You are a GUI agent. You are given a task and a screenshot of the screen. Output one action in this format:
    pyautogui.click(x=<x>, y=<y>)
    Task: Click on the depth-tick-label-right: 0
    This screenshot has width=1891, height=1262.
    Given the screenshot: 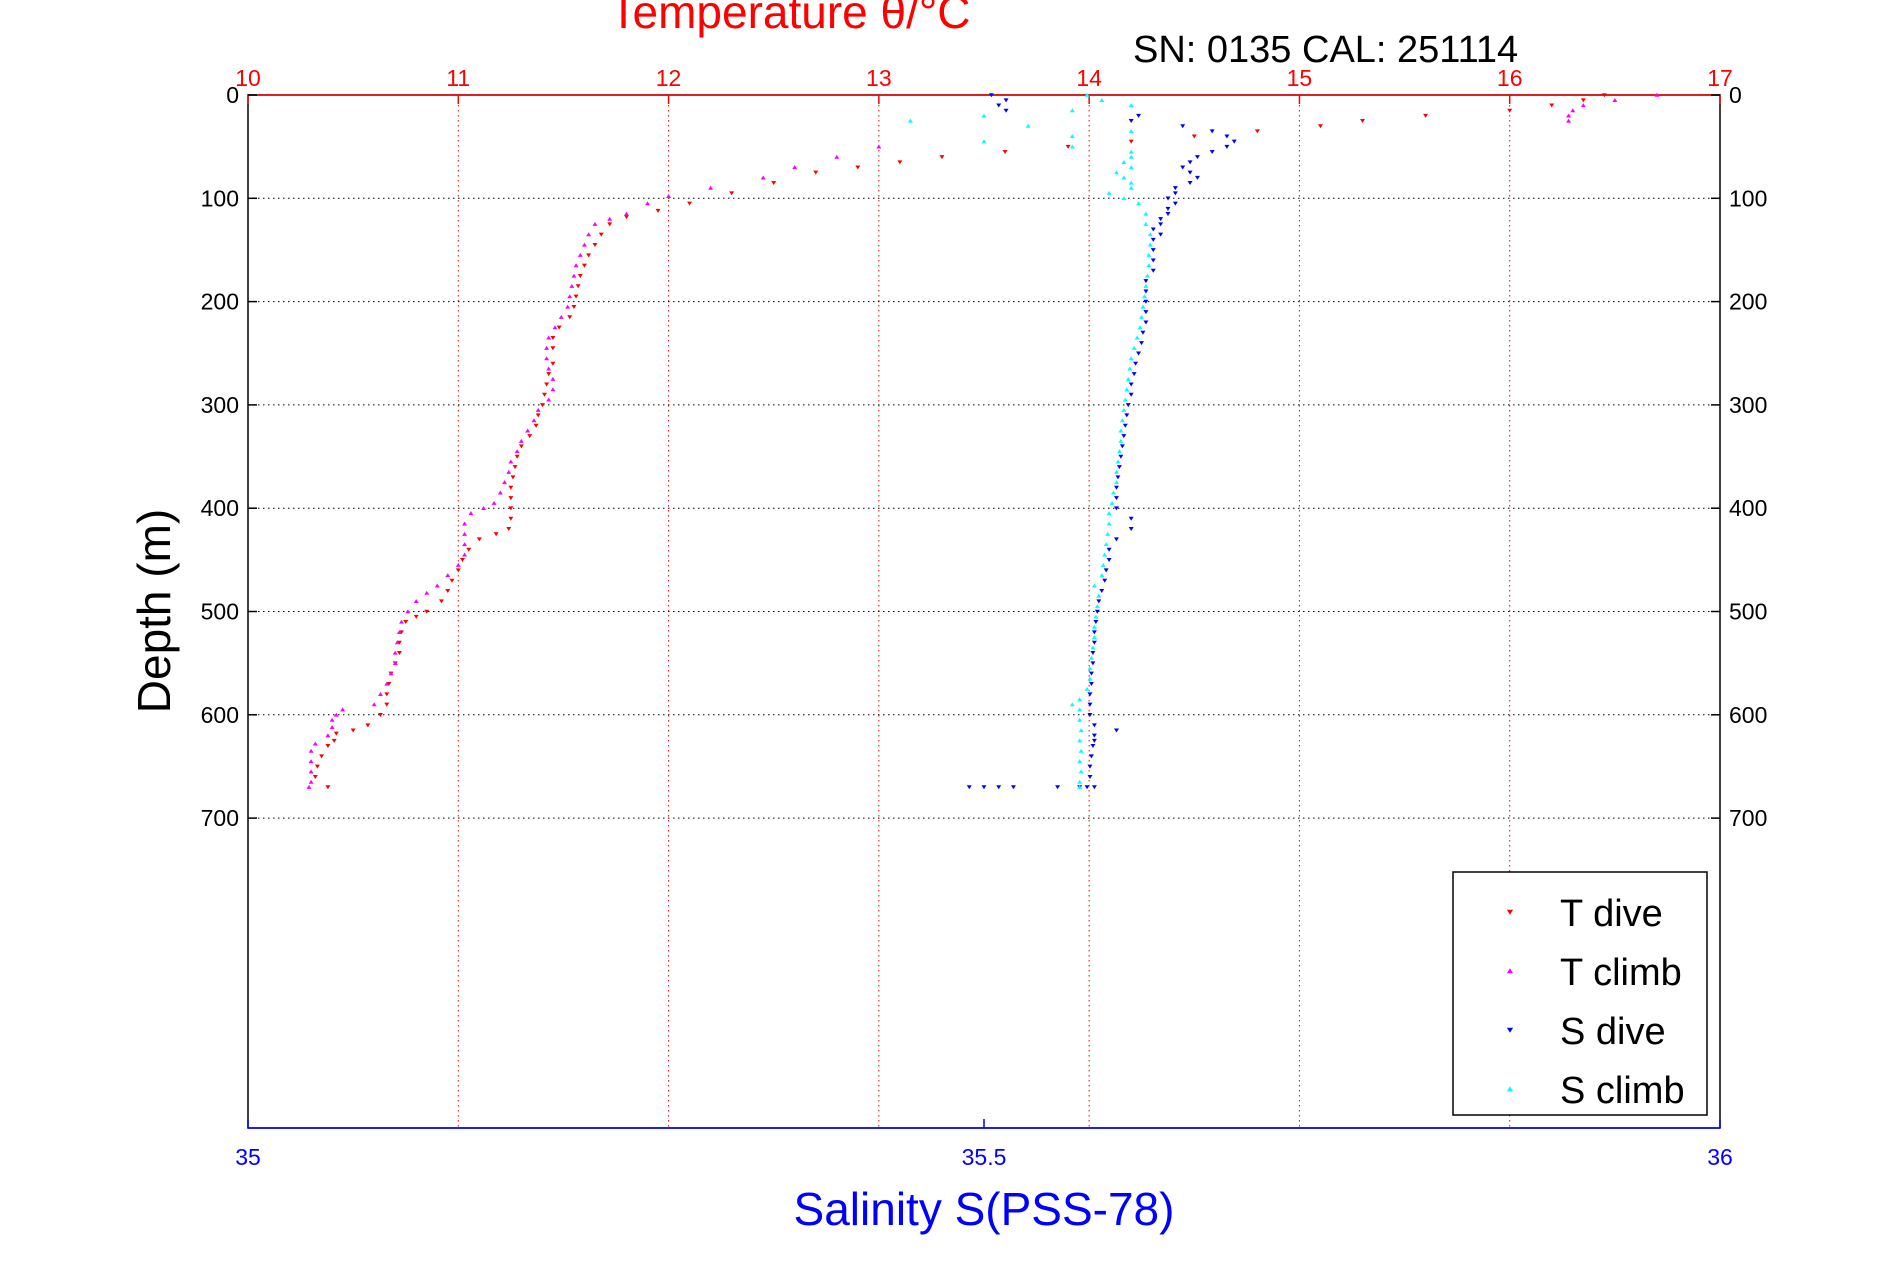 What is the action you would take?
    pyautogui.click(x=1735, y=95)
    